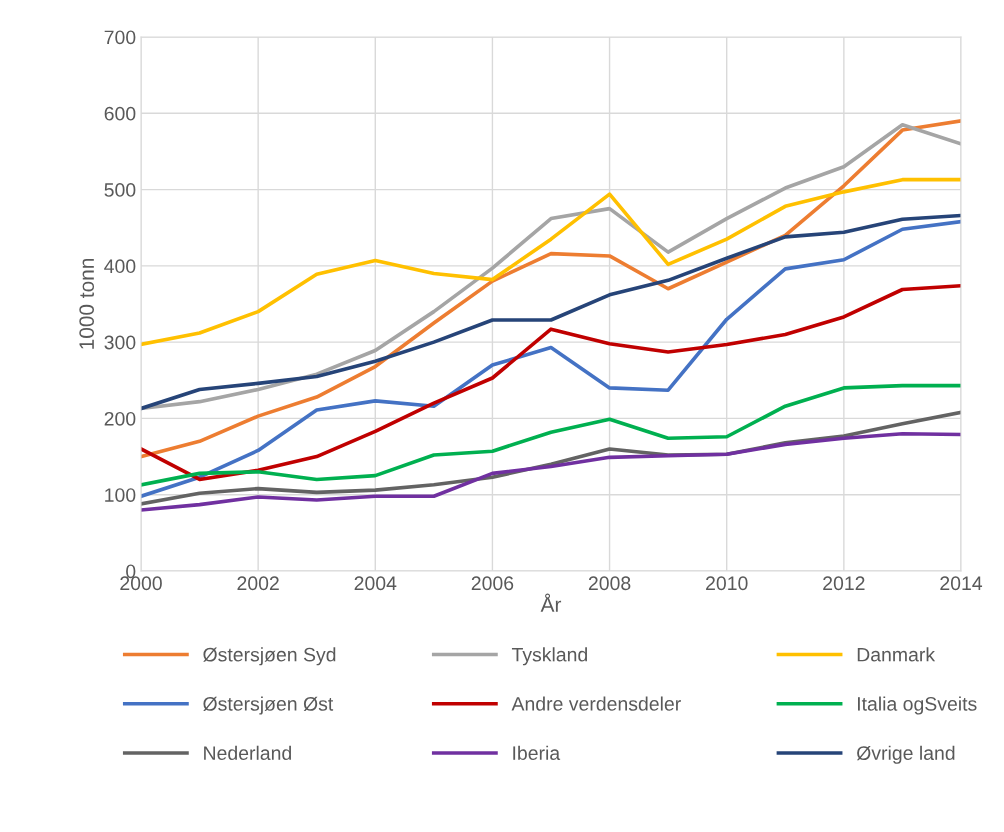  What do you see at coordinates (120, 495) in the screenshot?
I see `y-tick-label: 100` at bounding box center [120, 495].